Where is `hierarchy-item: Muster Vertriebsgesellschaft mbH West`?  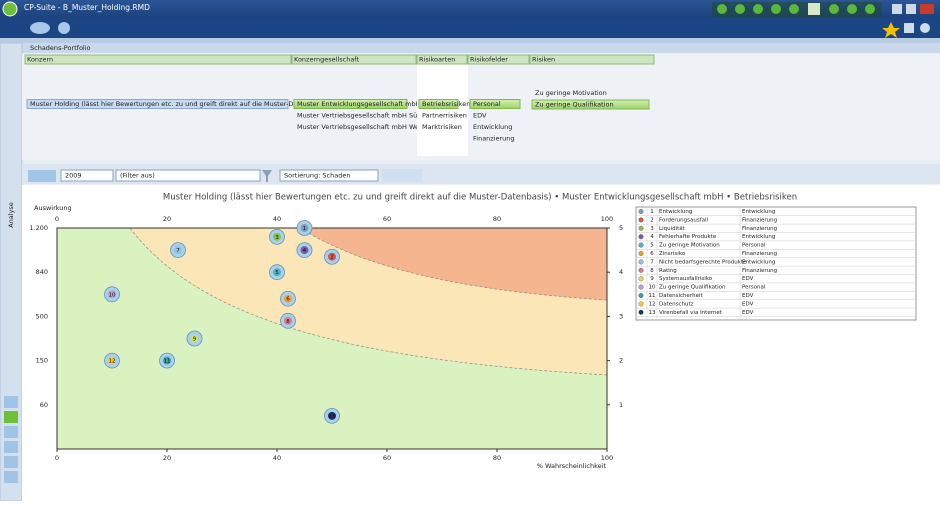 hierarchy-item: Muster Vertriebsgesellschaft mbH West is located at coordinates (361, 127).